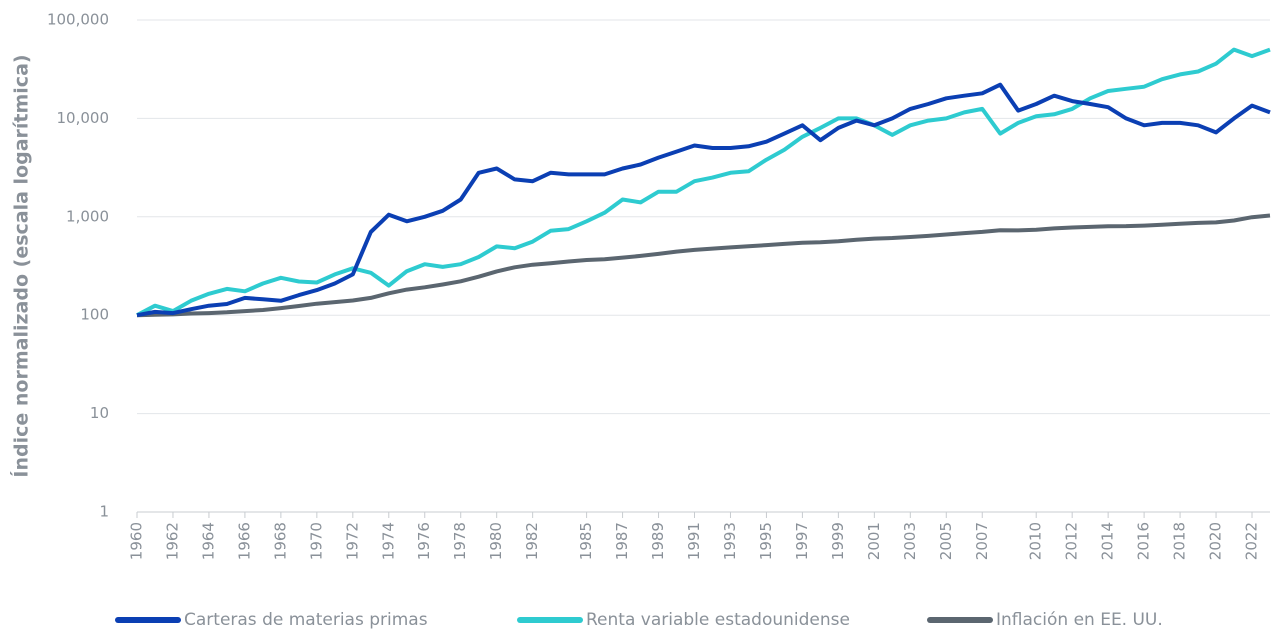 The height and width of the screenshot is (632, 1271). What do you see at coordinates (1036, 541) in the screenshot?
I see `x-tick-label: 2010` at bounding box center [1036, 541].